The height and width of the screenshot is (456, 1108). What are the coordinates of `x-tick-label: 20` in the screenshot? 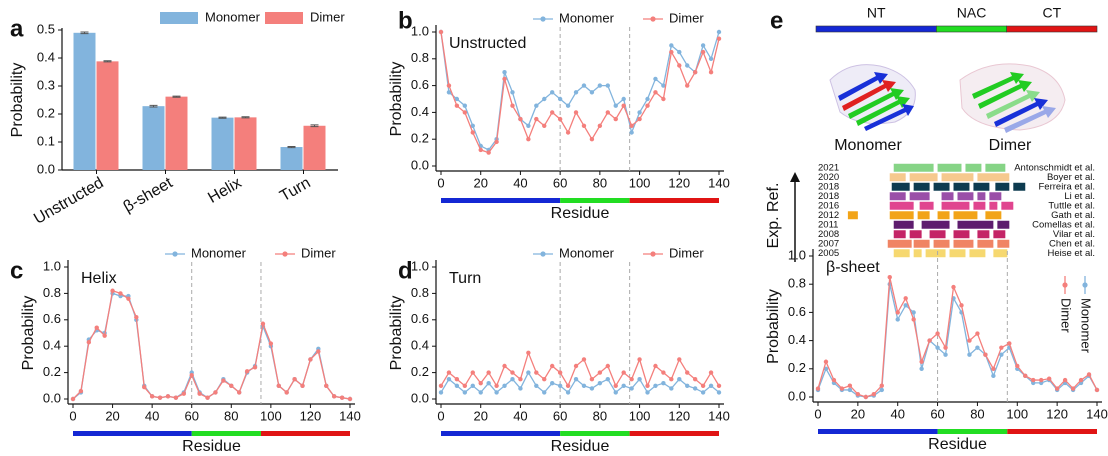 It's located at (480, 415).